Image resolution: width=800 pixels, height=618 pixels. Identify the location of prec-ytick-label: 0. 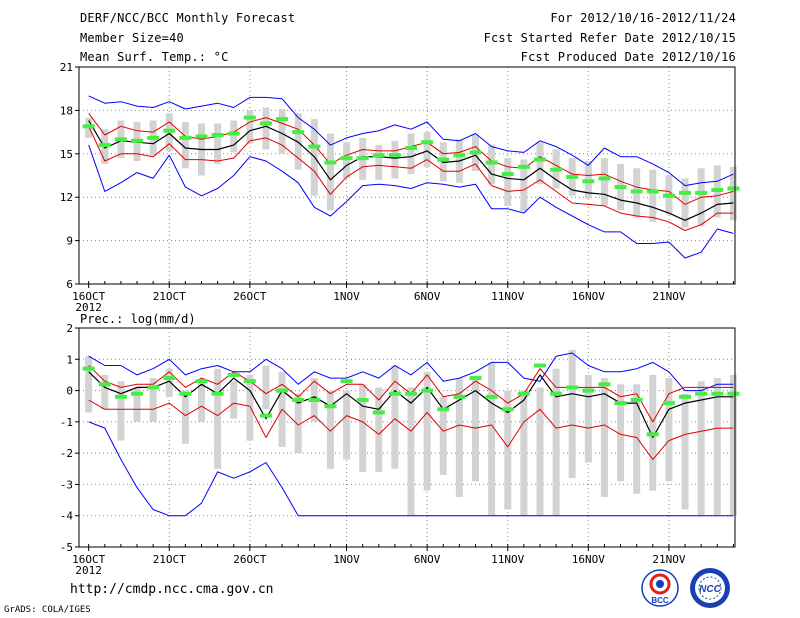
(69, 391).